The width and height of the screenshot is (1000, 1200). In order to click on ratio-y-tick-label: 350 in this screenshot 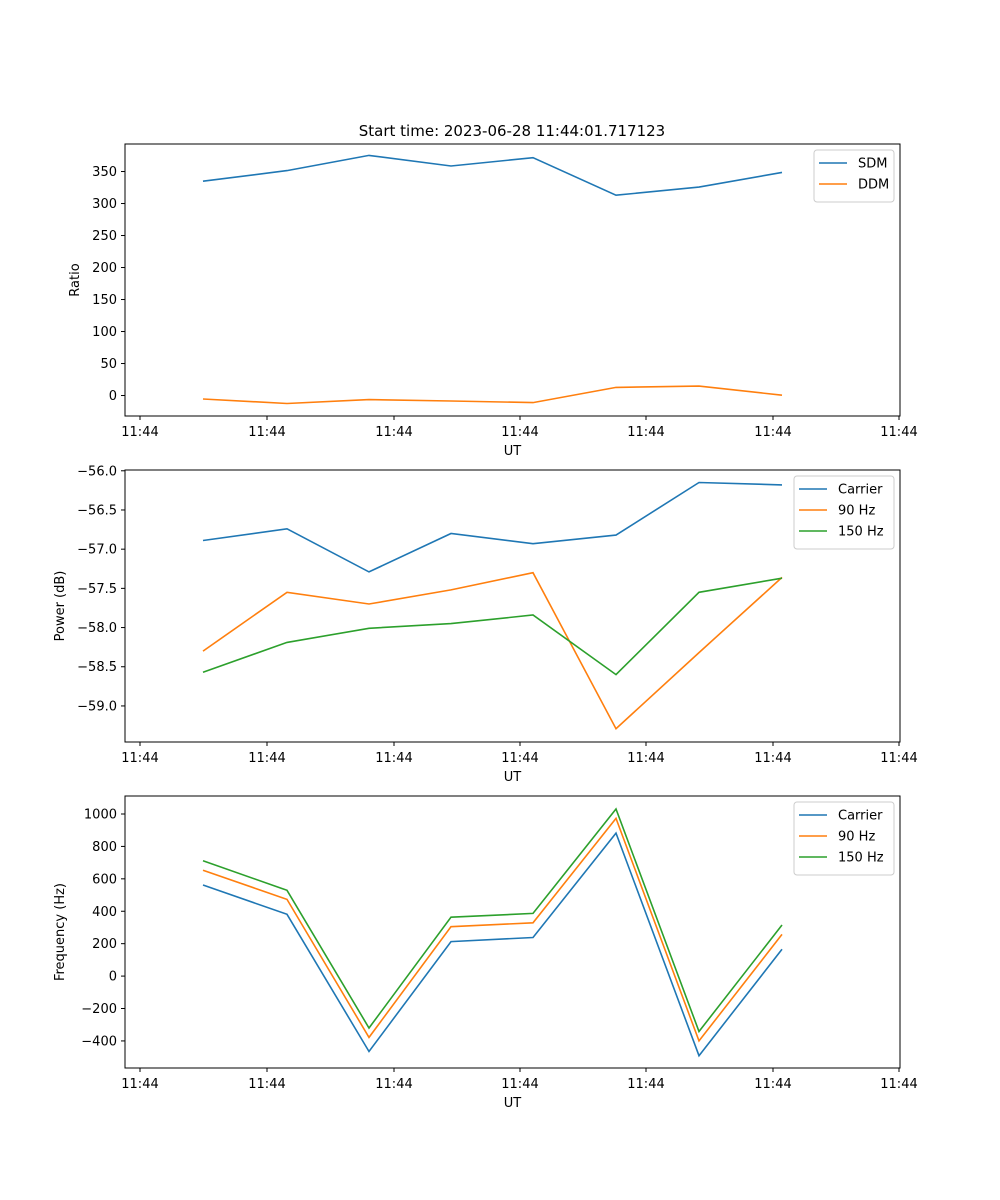, I will do `click(104, 172)`.